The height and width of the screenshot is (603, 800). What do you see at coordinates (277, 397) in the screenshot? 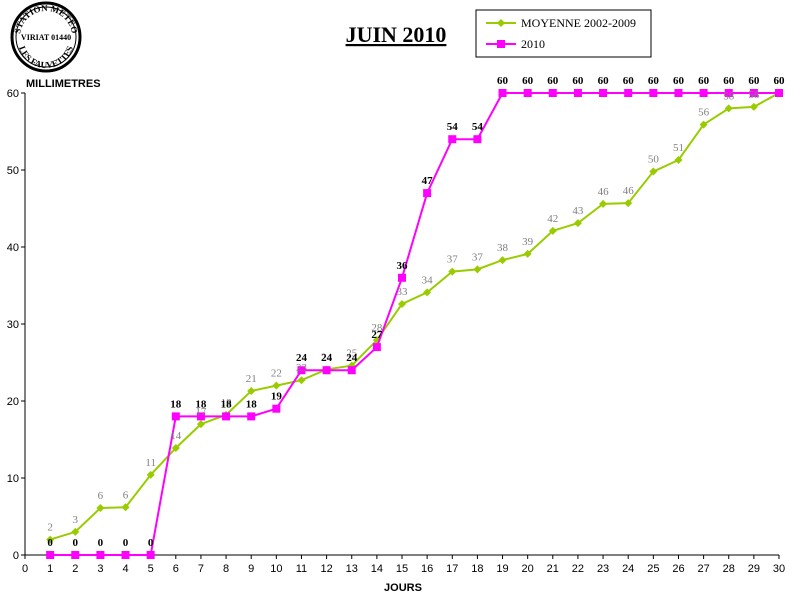
I see `data-label: 19` at bounding box center [277, 397].